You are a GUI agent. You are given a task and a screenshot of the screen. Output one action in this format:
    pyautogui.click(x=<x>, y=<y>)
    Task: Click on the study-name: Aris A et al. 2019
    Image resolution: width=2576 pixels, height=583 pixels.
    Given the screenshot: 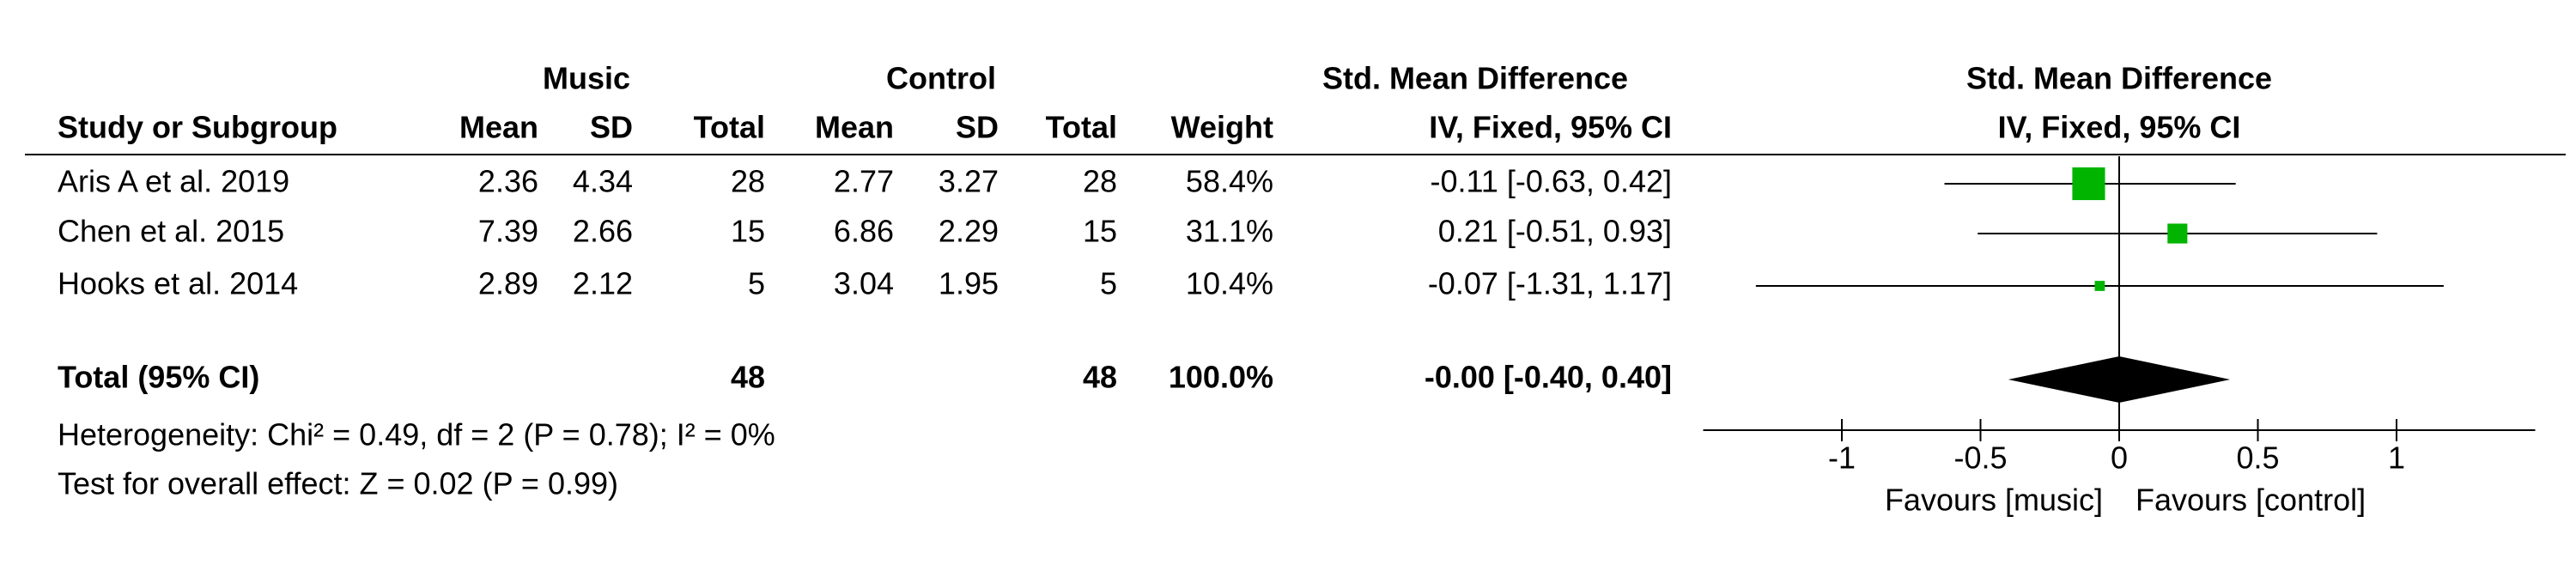 What is the action you would take?
    pyautogui.click(x=174, y=181)
    